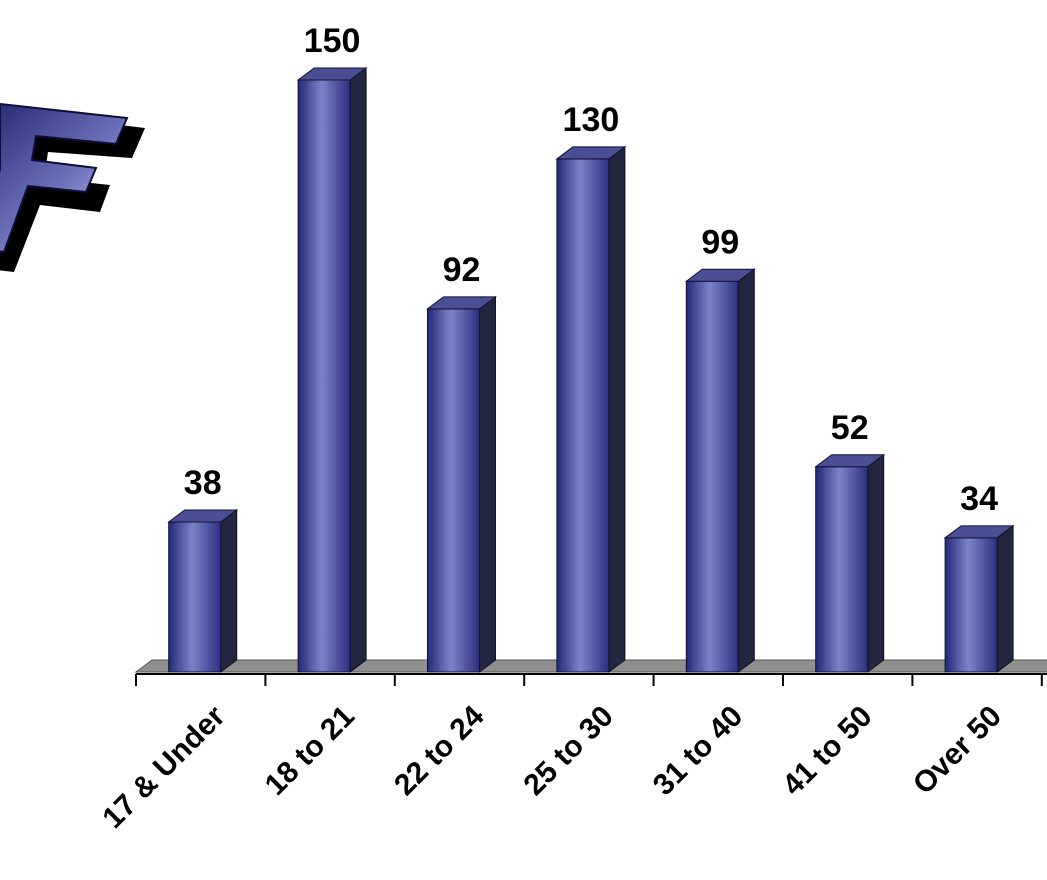  What do you see at coordinates (979, 499) in the screenshot?
I see `data-label: 34` at bounding box center [979, 499].